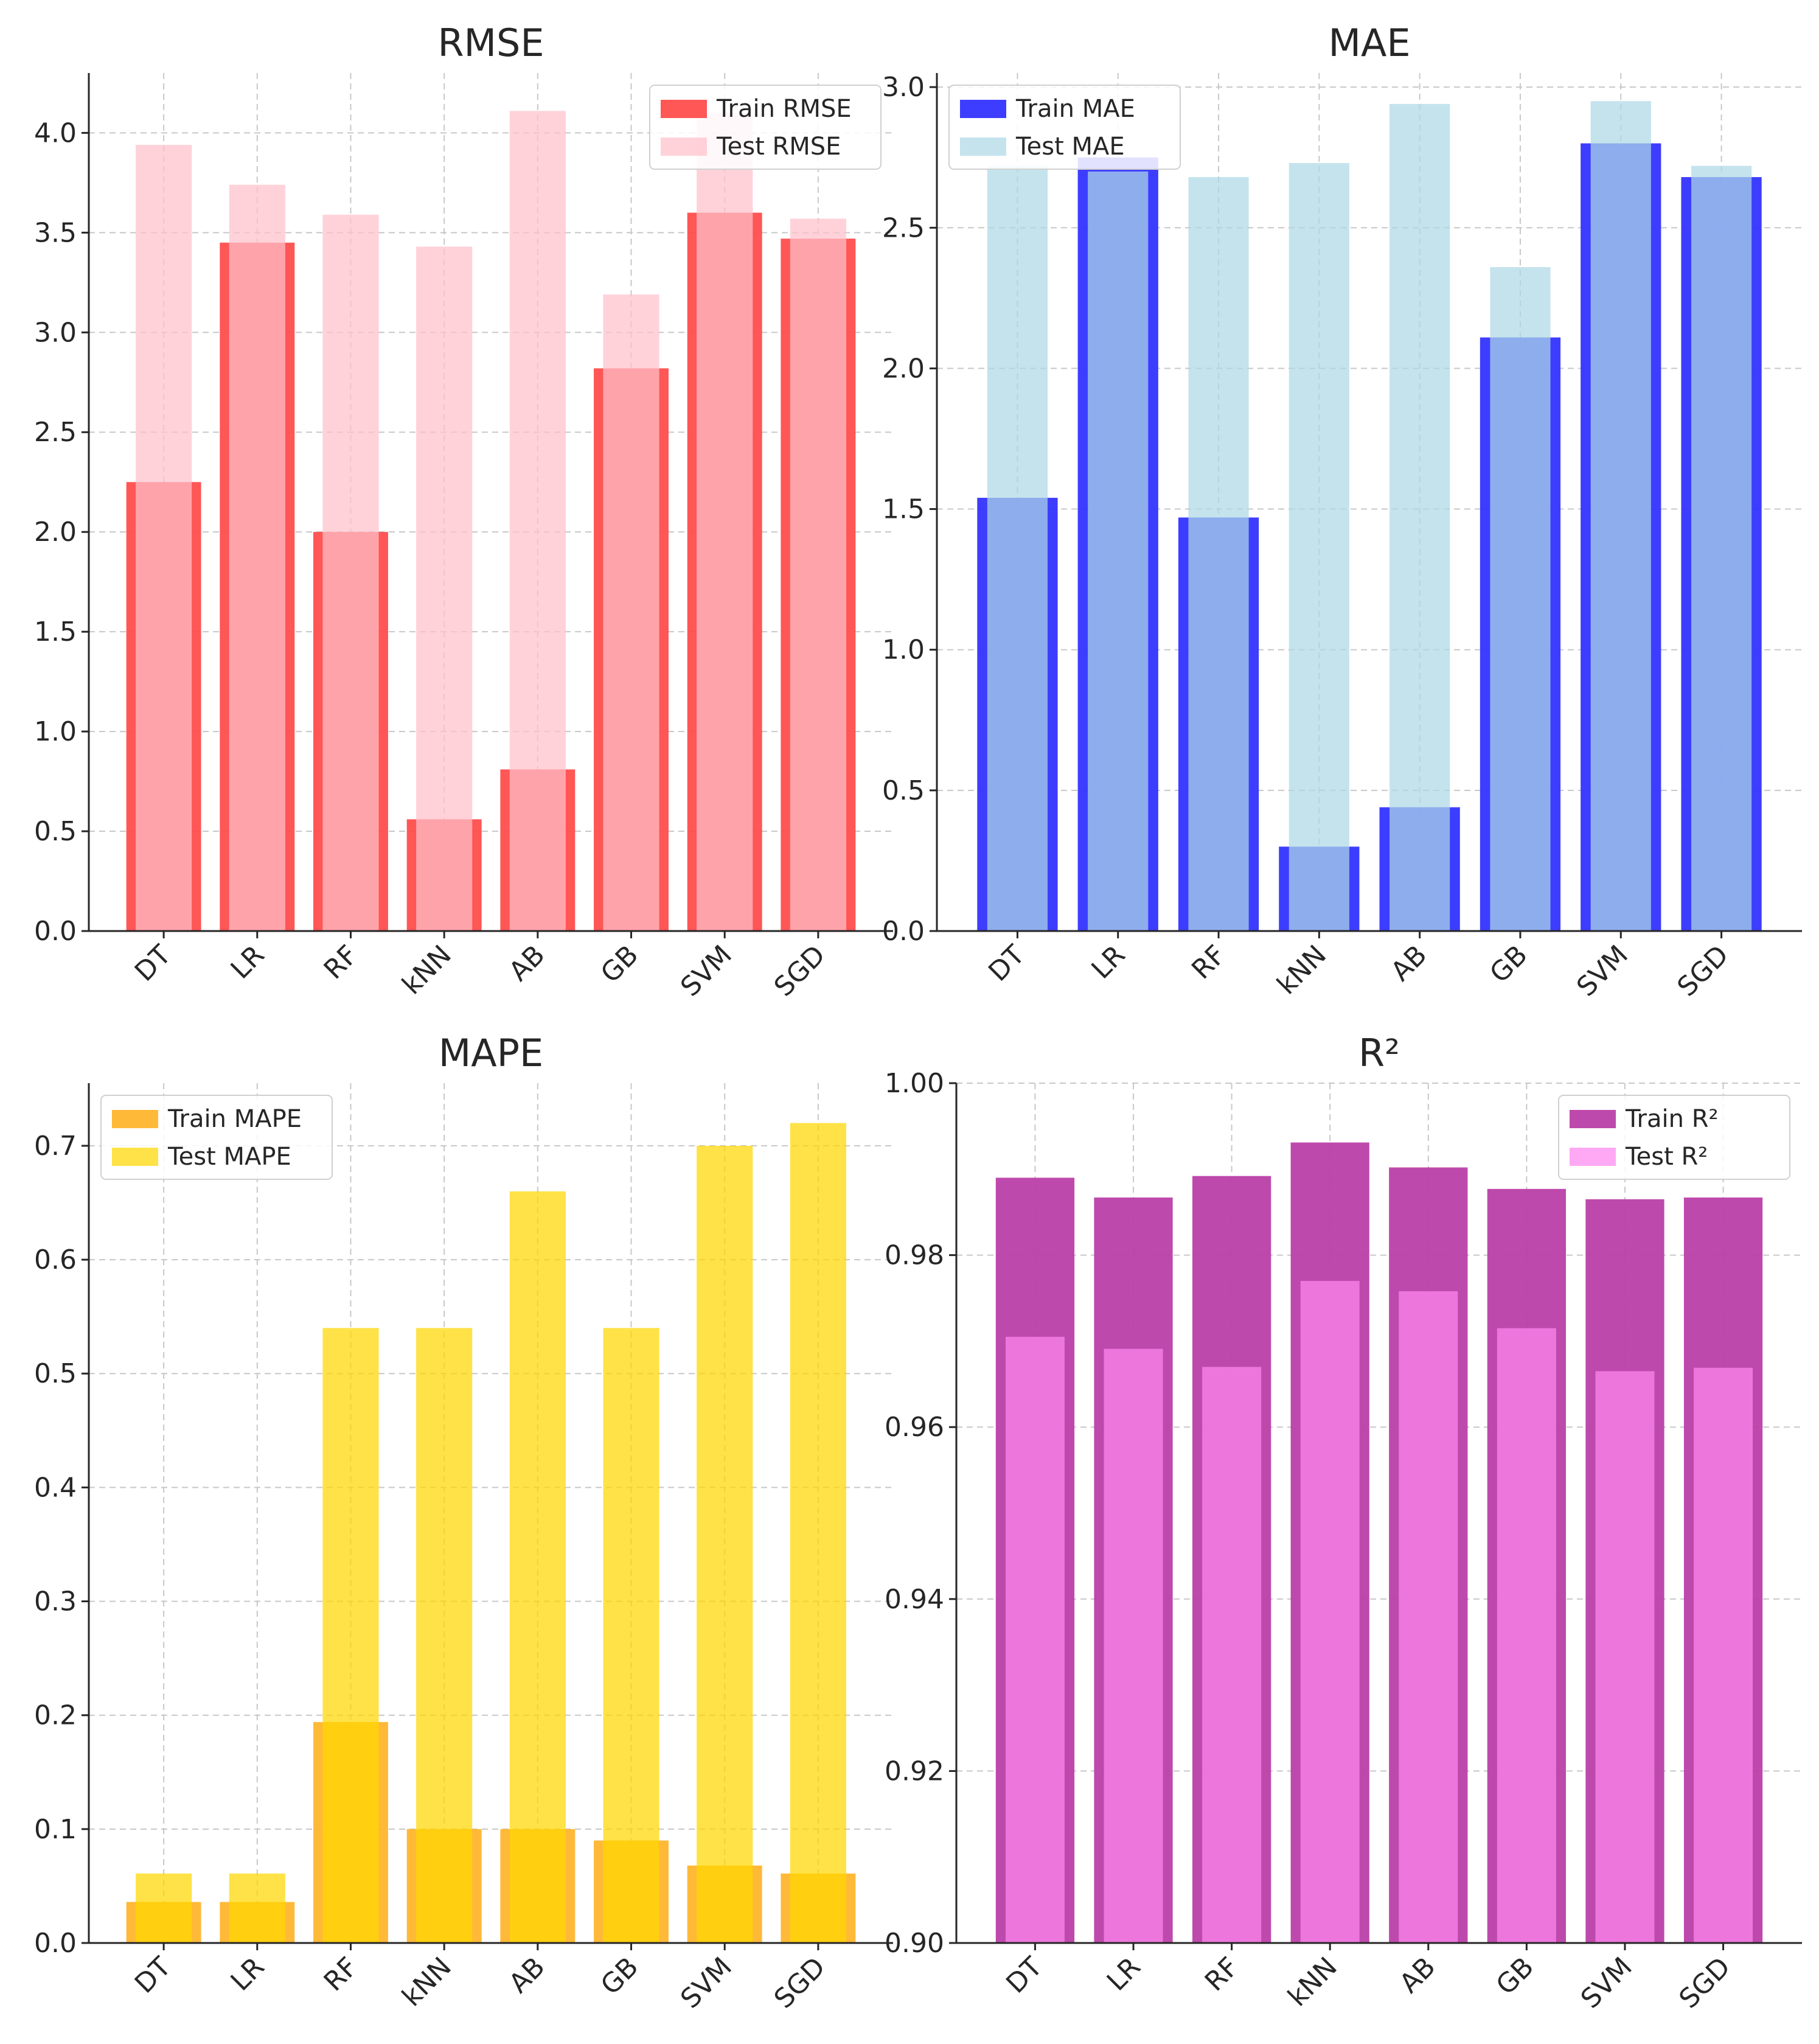 The image size is (1819, 2044). What do you see at coordinates (491, 1053) in the screenshot?
I see `panel-title: MAPE` at bounding box center [491, 1053].